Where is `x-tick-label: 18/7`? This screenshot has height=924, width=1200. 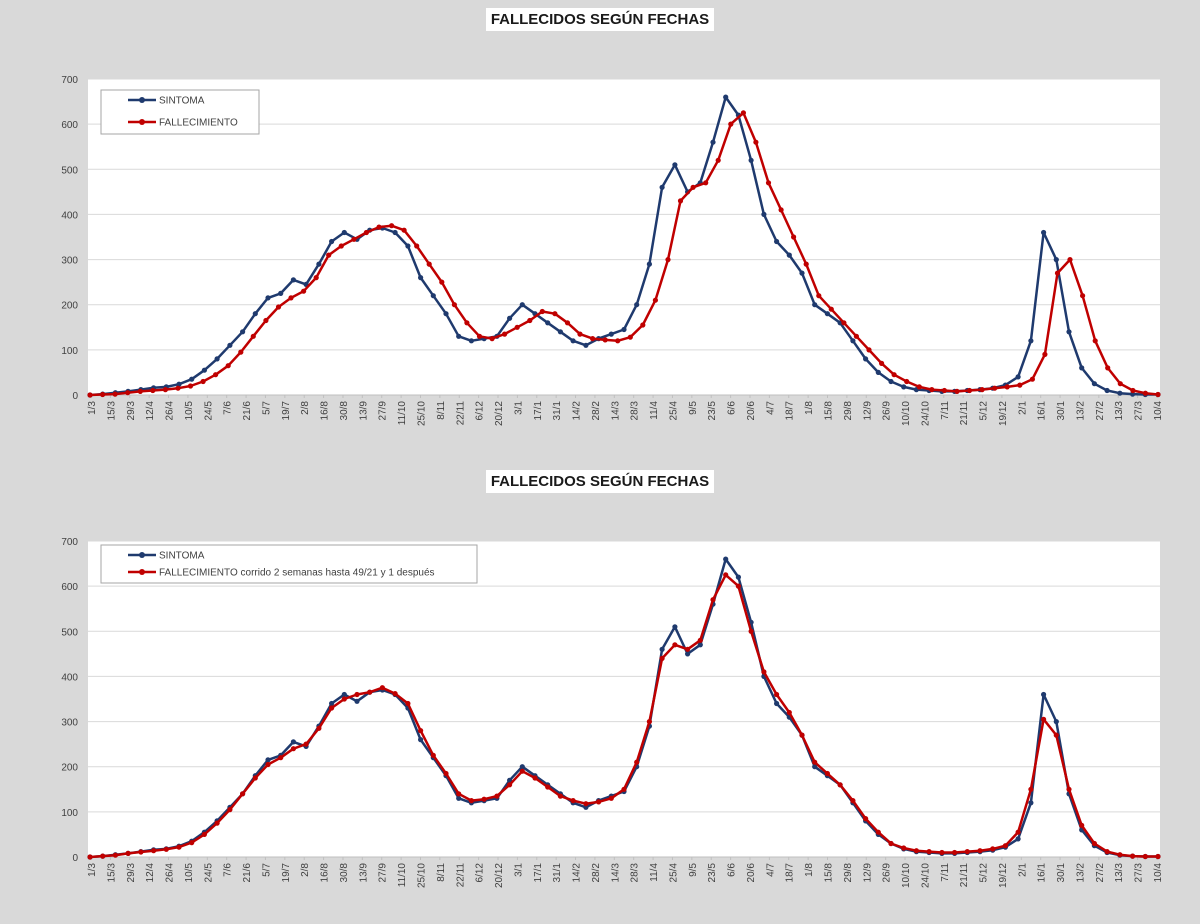
x-tick-label: 18/7 is located at coordinates (790, 411).